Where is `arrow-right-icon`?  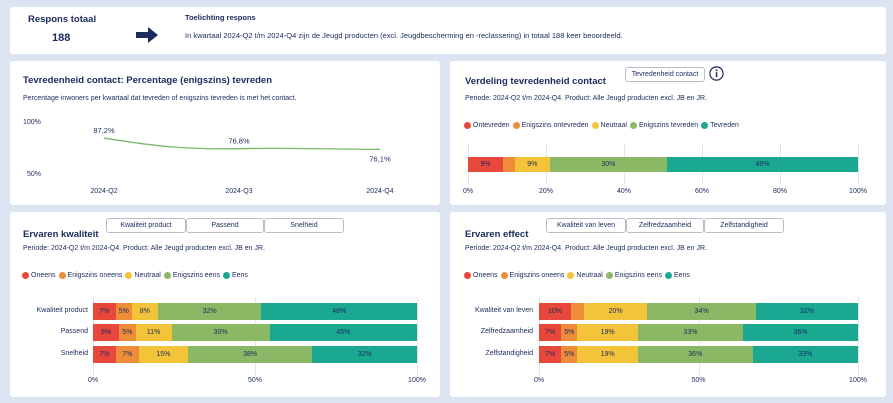
arrow-right-icon is located at coordinates (147, 35).